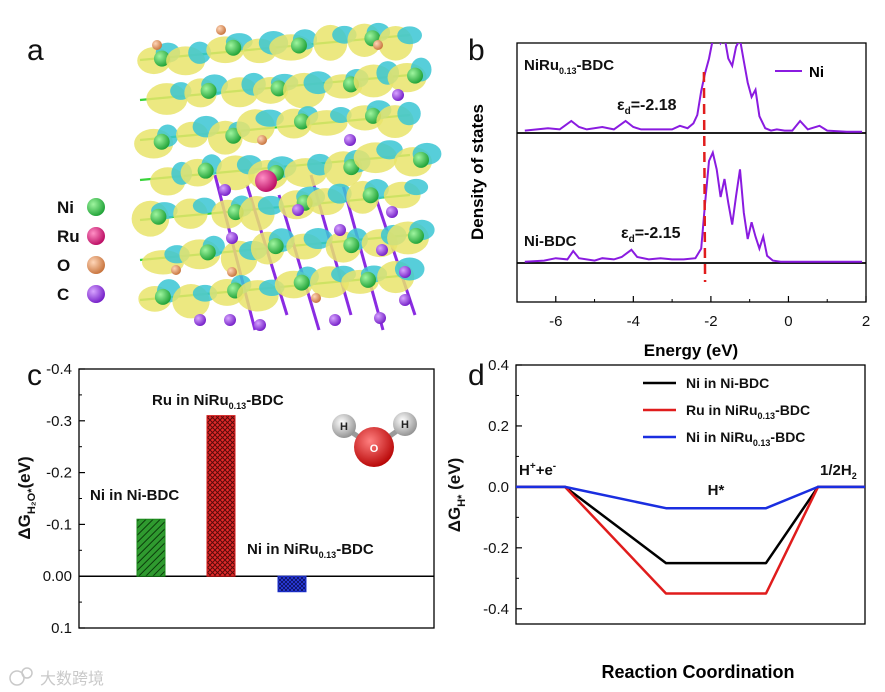 Image resolution: width=885 pixels, height=692 pixels. Describe the element at coordinates (96, 265) in the screenshot. I see `o-atom-icon` at that location.